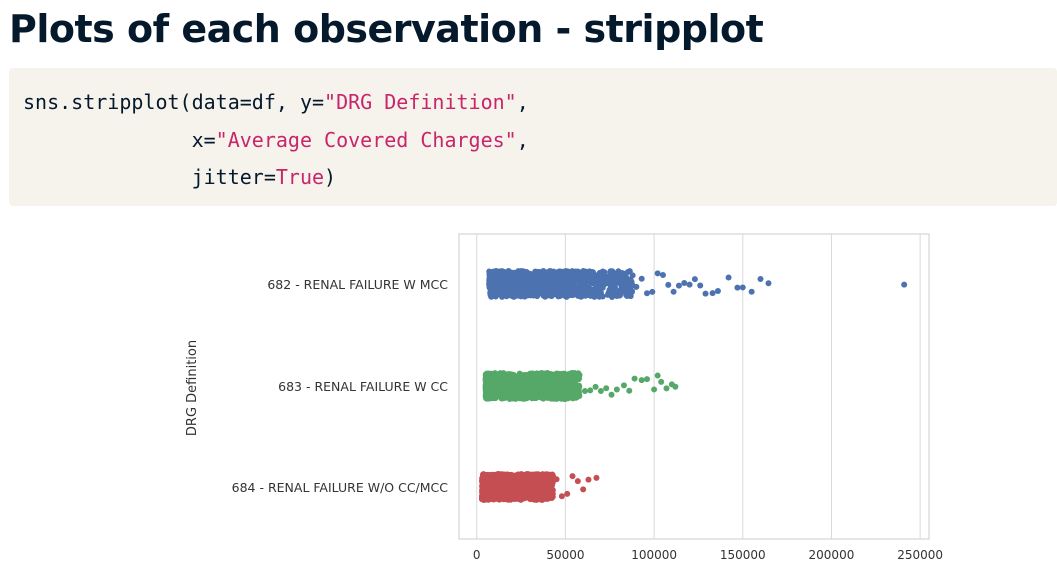  I want to click on x-tick-label: 150000, so click(743, 555).